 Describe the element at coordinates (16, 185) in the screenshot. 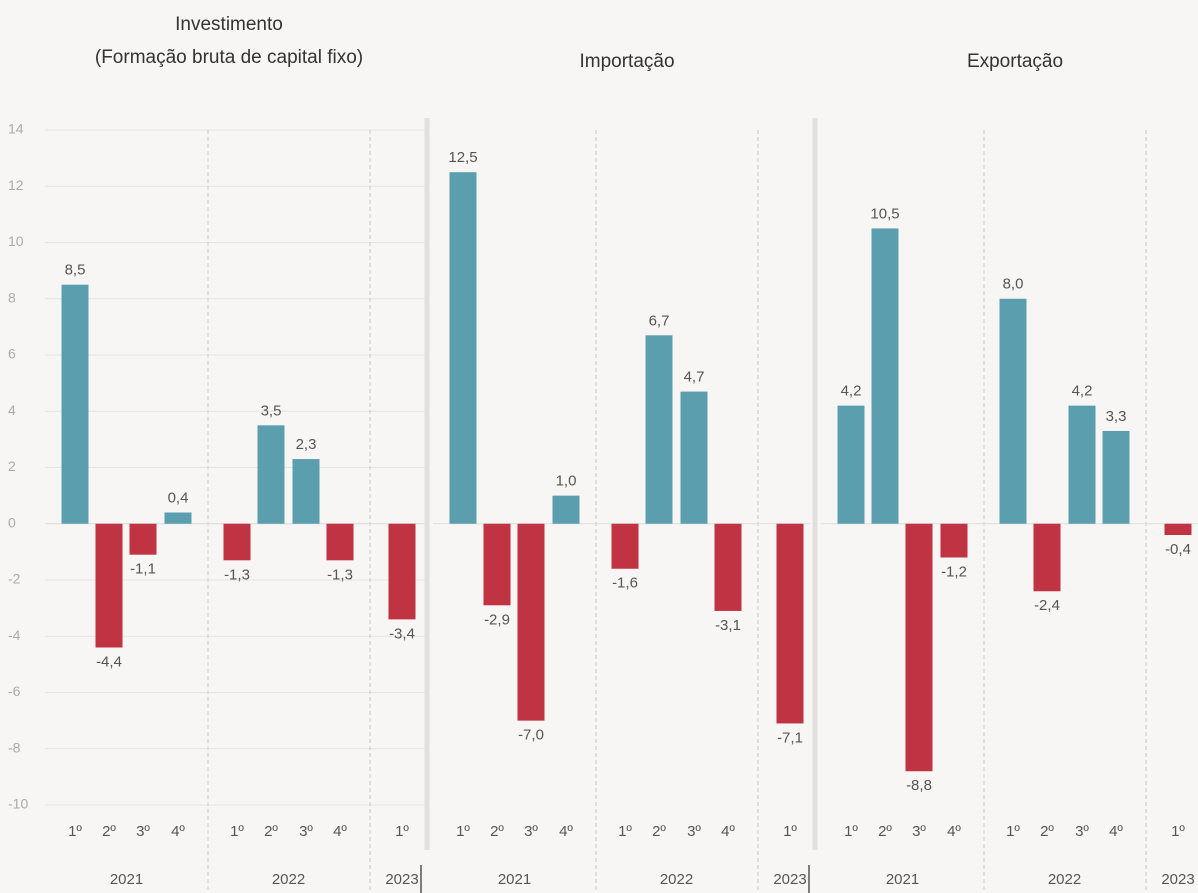

I see `y-tick-label: 12` at that location.